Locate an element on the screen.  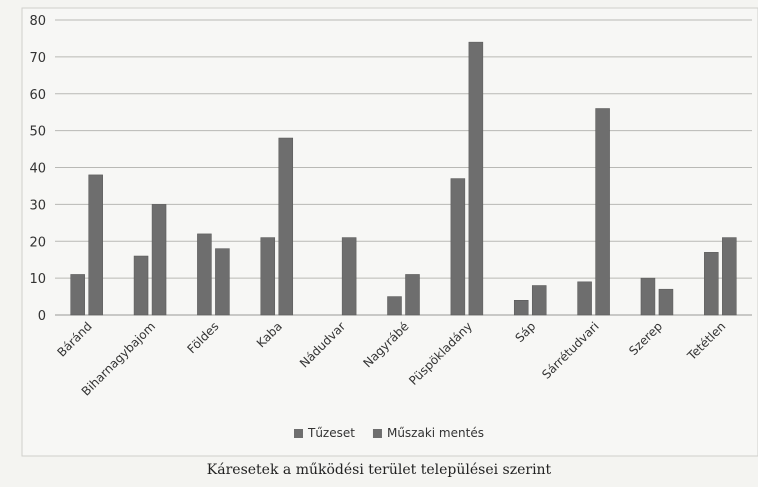
legend-label: Műszaki mentés is located at coordinates (435, 433).